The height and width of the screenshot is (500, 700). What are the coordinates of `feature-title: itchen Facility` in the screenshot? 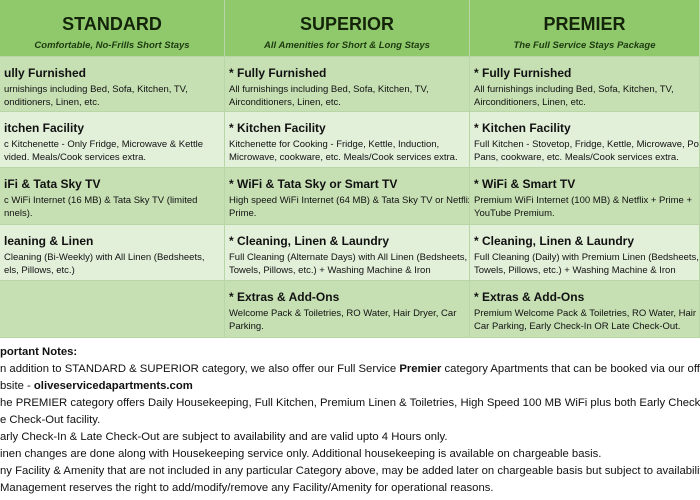 It's located at (44, 128).